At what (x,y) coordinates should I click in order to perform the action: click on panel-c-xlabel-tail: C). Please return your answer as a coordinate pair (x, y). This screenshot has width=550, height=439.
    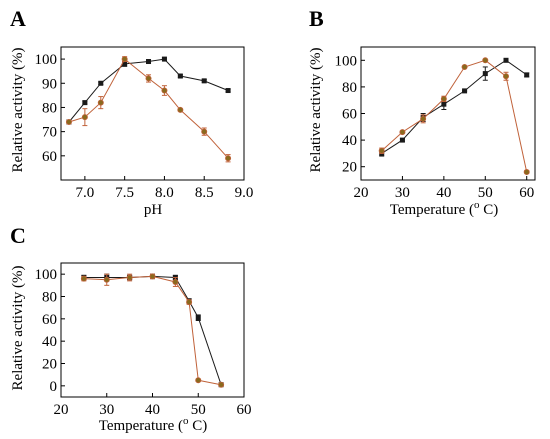
    Looking at the image, I should click on (198, 426).